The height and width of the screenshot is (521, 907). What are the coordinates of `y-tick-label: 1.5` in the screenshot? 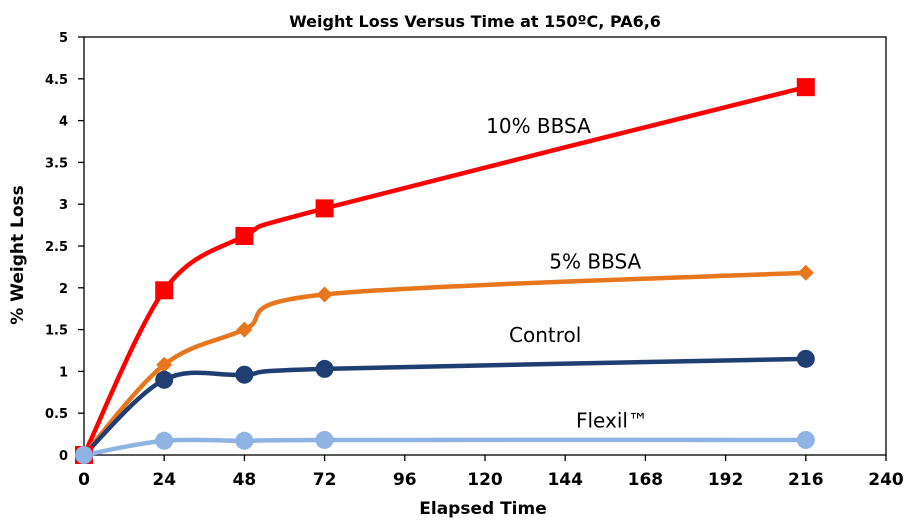 It's located at (56, 331).